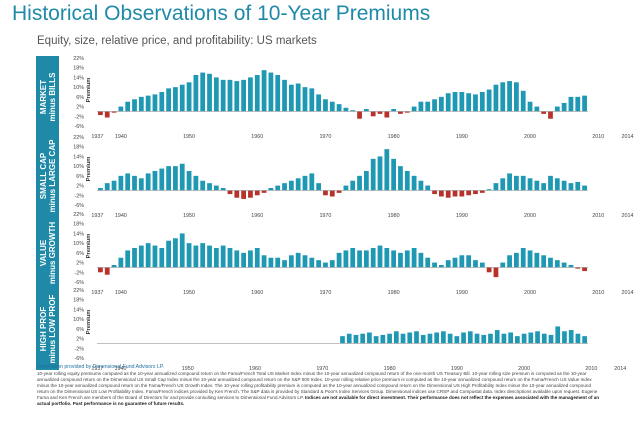 The width and height of the screenshot is (640, 442). What do you see at coordinates (89, 322) in the screenshot?
I see `y-axis-title: Premium` at bounding box center [89, 322].